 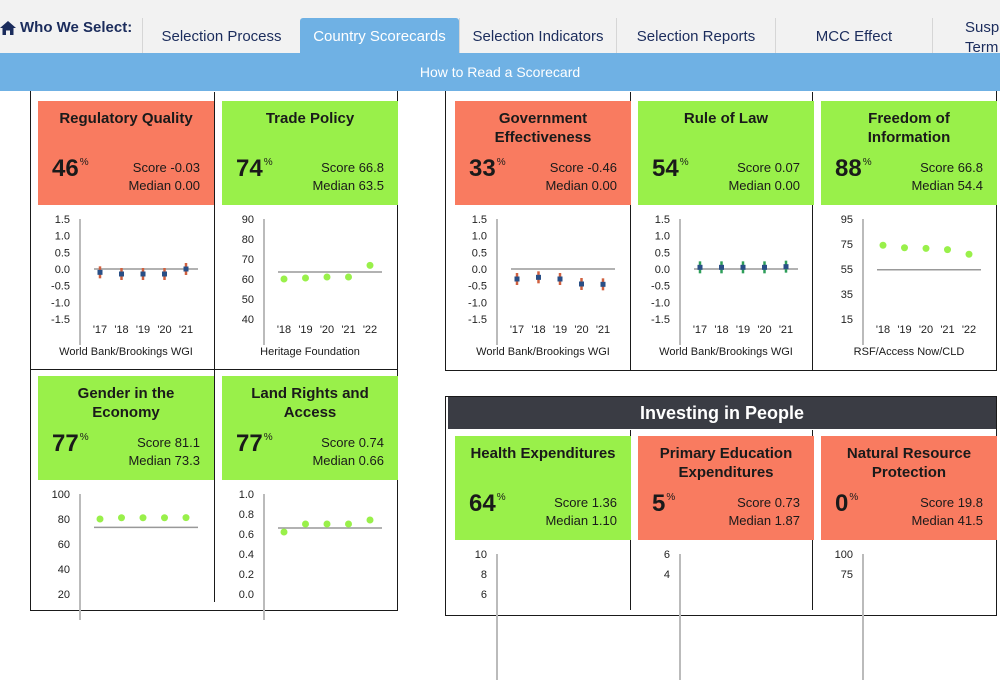 I want to click on trend-chart-svg: 1.0 0.8 0.6 0.4 0.2 0.0, so click(x=310, y=554).